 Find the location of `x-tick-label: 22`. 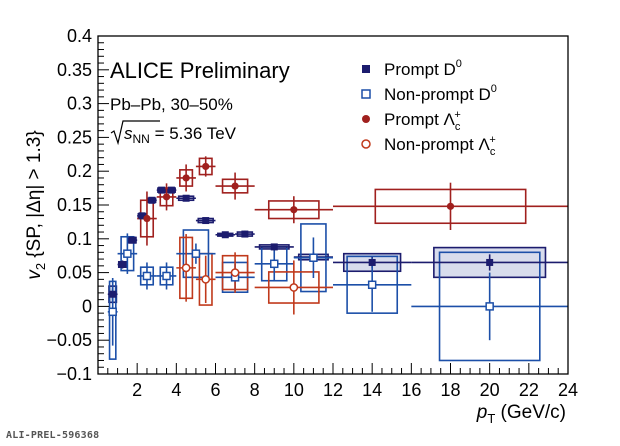

x-tick-label: 22 is located at coordinates (529, 390).